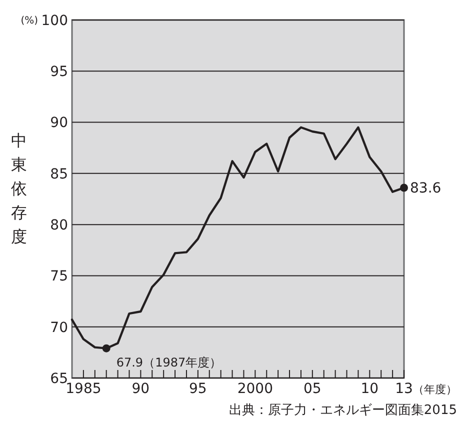  Describe the element at coordinates (169, 363) in the screenshot. I see `annotation: 67.9（1987年度）` at that location.